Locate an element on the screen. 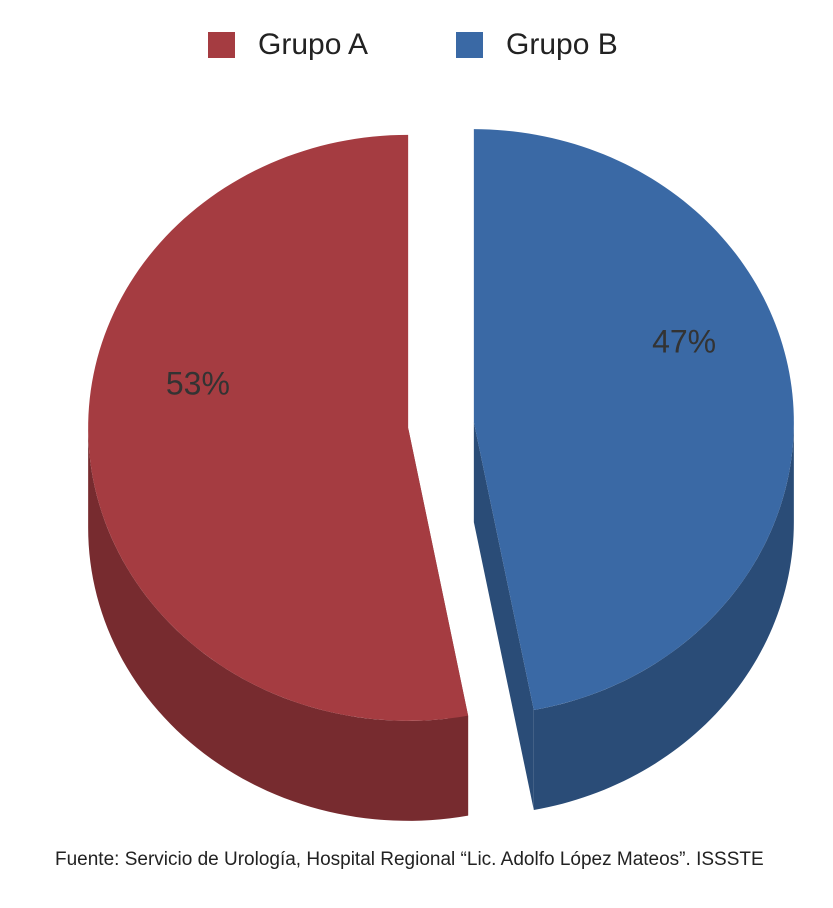 The height and width of the screenshot is (908, 833). slice-label: 53% is located at coordinates (198, 383).